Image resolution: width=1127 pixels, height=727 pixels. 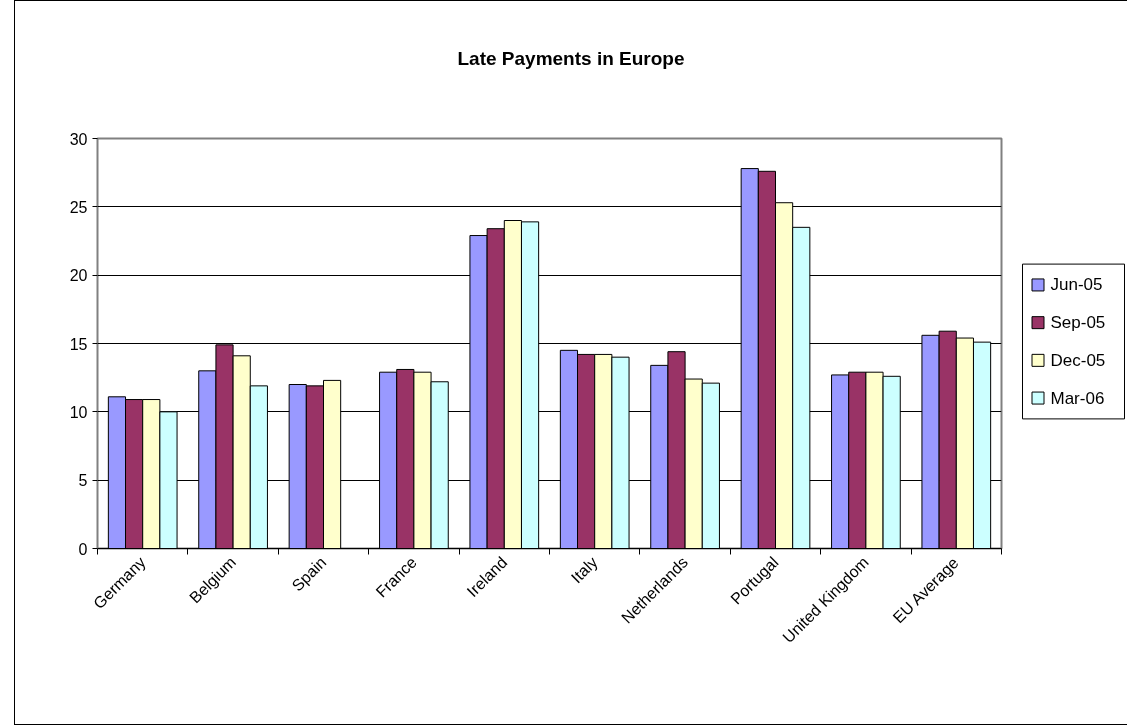 What do you see at coordinates (1078, 323) in the screenshot?
I see `legend-label: Sep-05` at bounding box center [1078, 323].